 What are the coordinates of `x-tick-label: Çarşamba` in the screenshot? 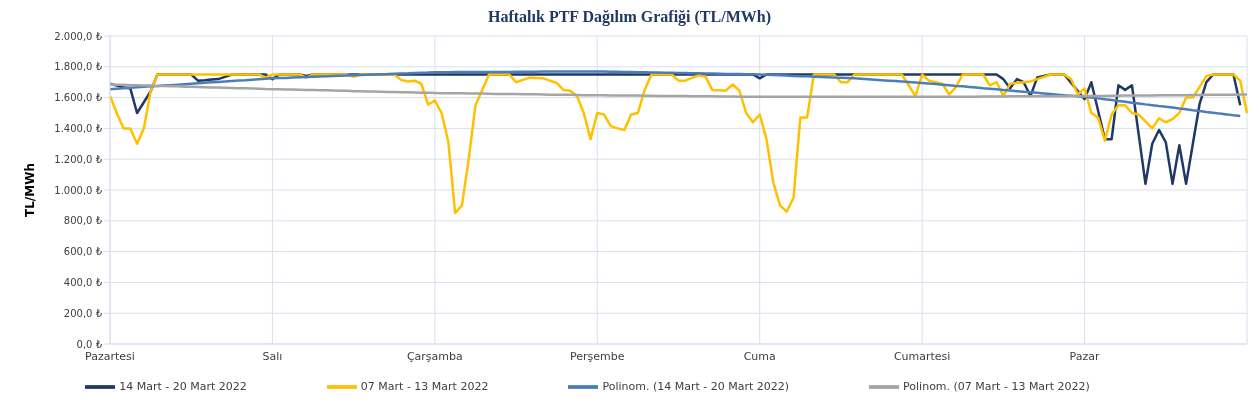 It's located at (434, 356).